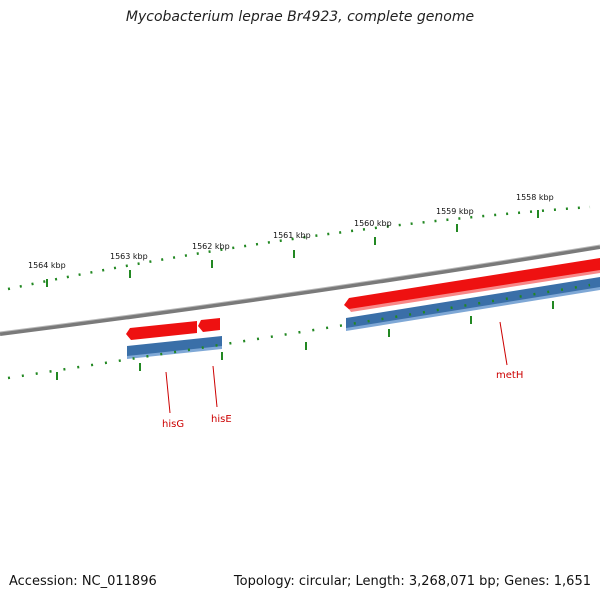  I want to click on gene-label-metH: metH, so click(509, 375).